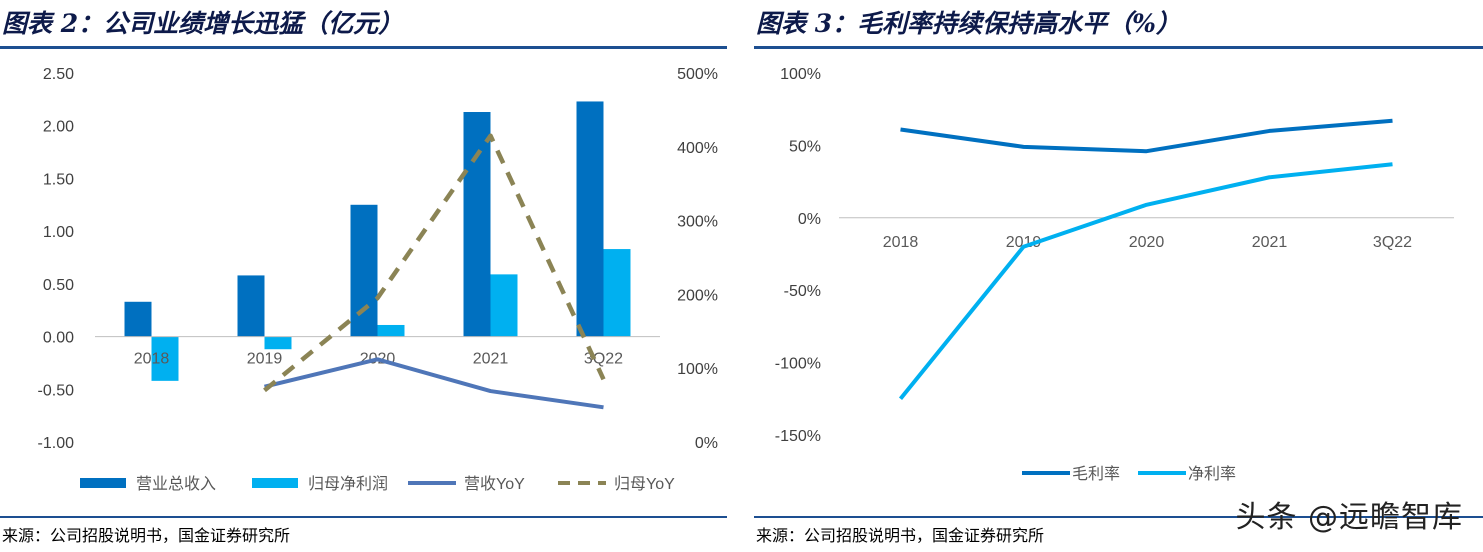  Describe the element at coordinates (363, 517) in the screenshot. I see `left-source-rule` at that location.